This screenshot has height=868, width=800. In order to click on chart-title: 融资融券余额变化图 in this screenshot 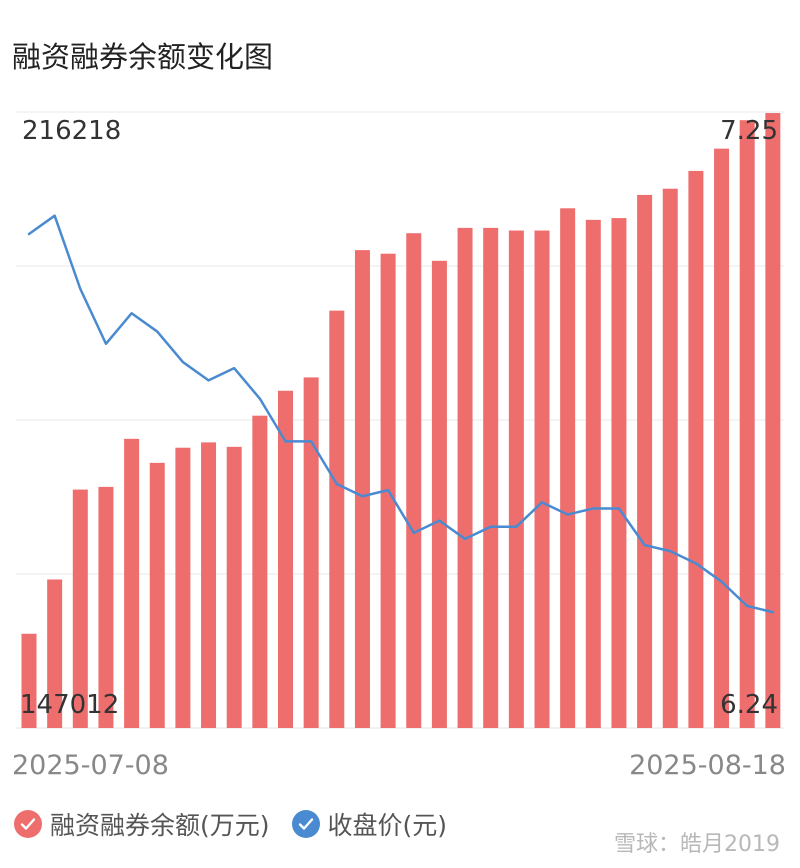, I will do `click(143, 57)`.